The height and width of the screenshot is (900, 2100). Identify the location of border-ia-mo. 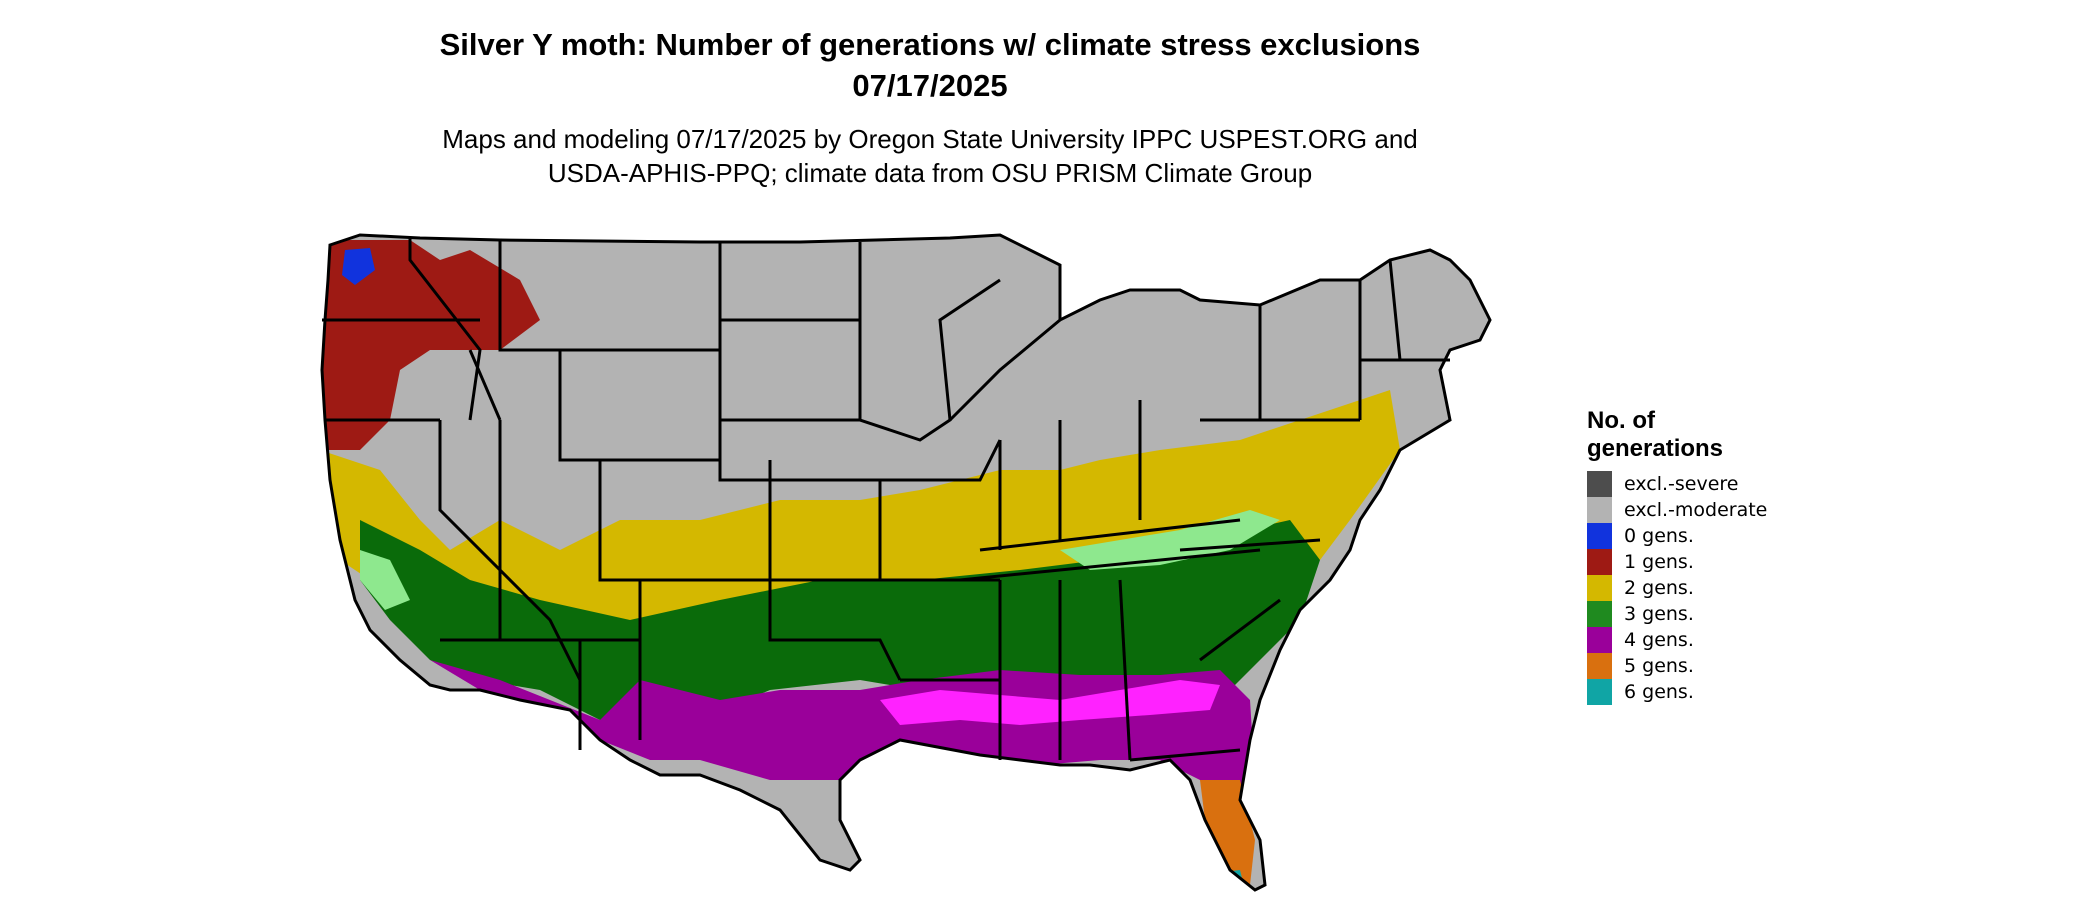
(941, 460).